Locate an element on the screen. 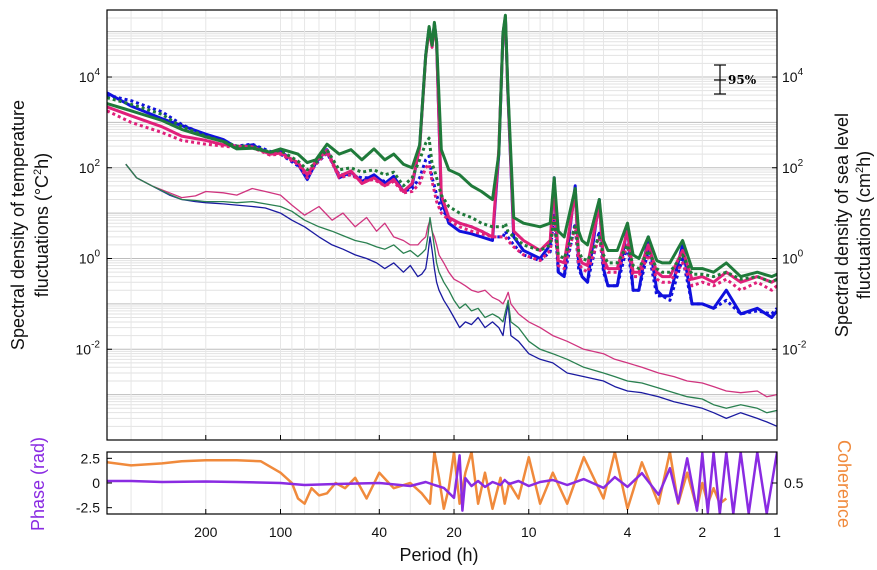 This screenshot has width=877, height=570. spectra-left-ylabel: Spectral density of temperature is located at coordinates (18, 225).